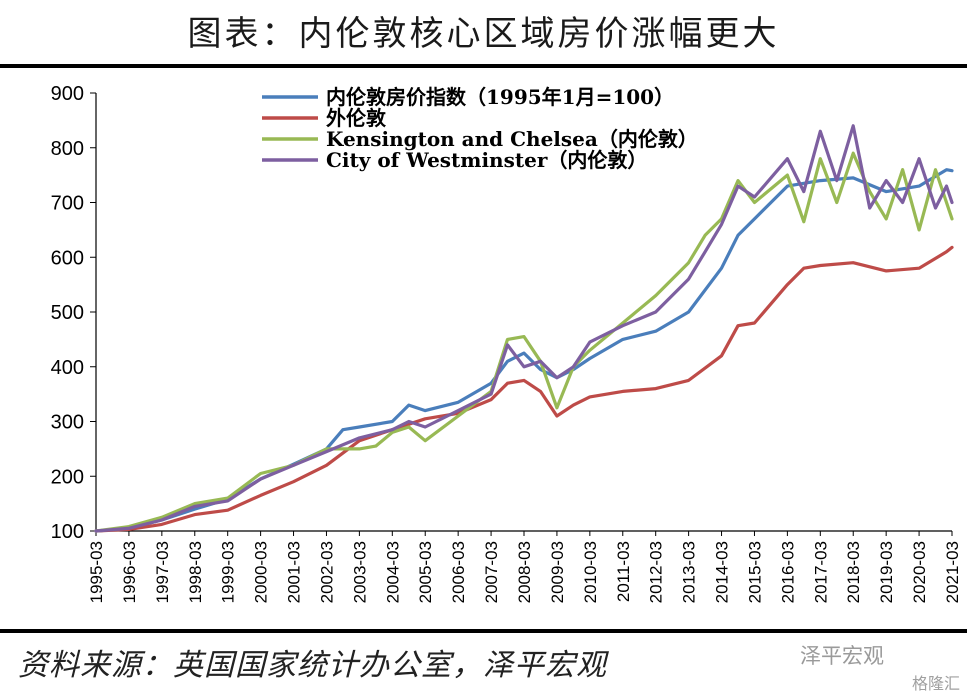 This screenshot has height=697, width=967. What do you see at coordinates (67, 477) in the screenshot?
I see `y-tick-label: 200` at bounding box center [67, 477].